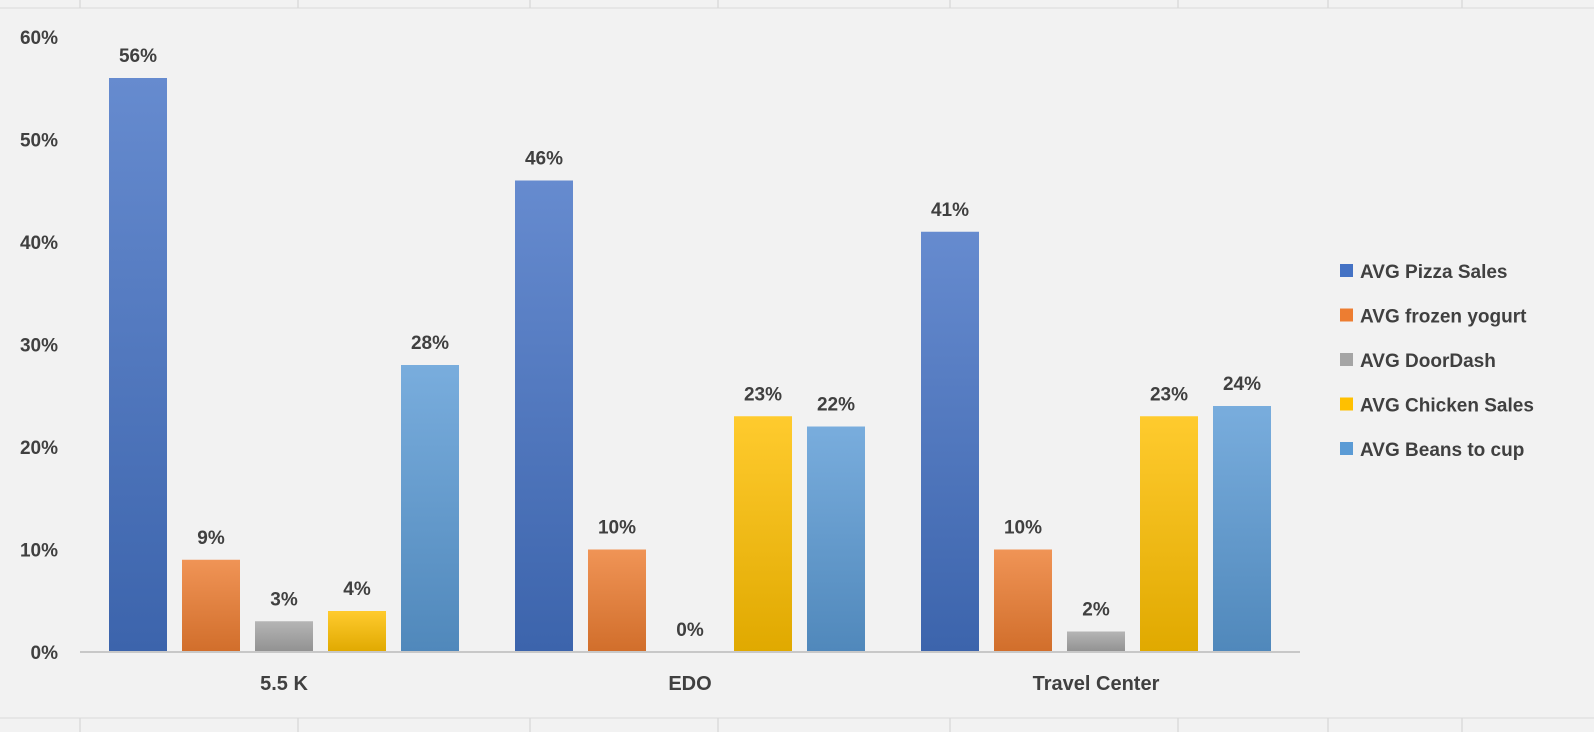 This screenshot has height=732, width=1594. I want to click on y-tick-label: 10%, so click(39, 551).